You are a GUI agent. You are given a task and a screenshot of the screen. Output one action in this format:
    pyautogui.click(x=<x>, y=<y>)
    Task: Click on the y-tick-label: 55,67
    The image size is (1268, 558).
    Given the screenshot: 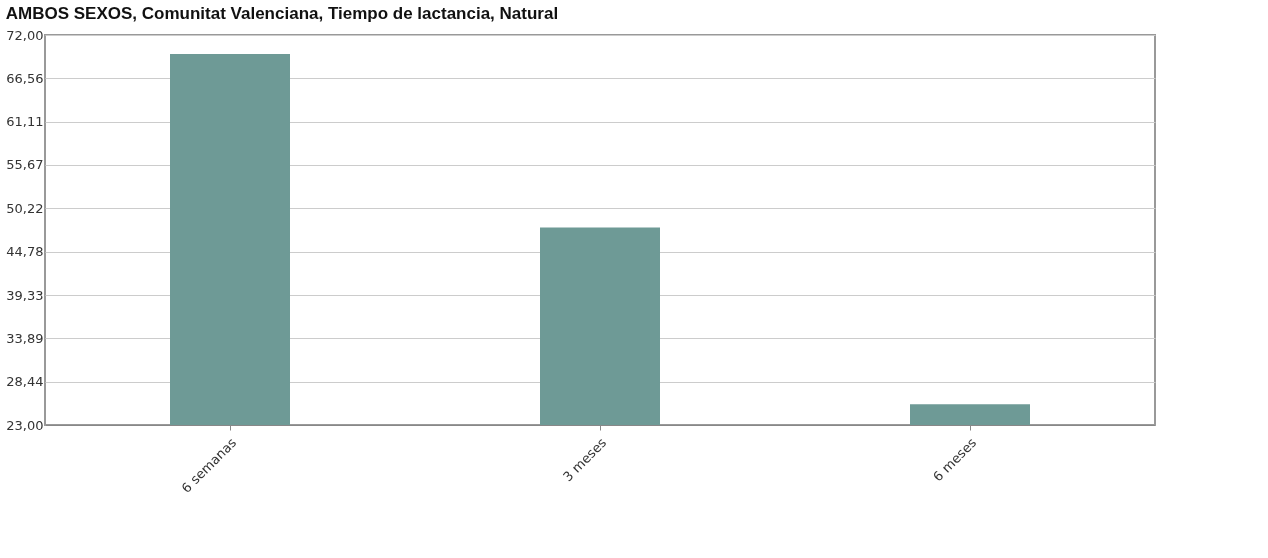 What is the action you would take?
    pyautogui.click(x=25, y=165)
    